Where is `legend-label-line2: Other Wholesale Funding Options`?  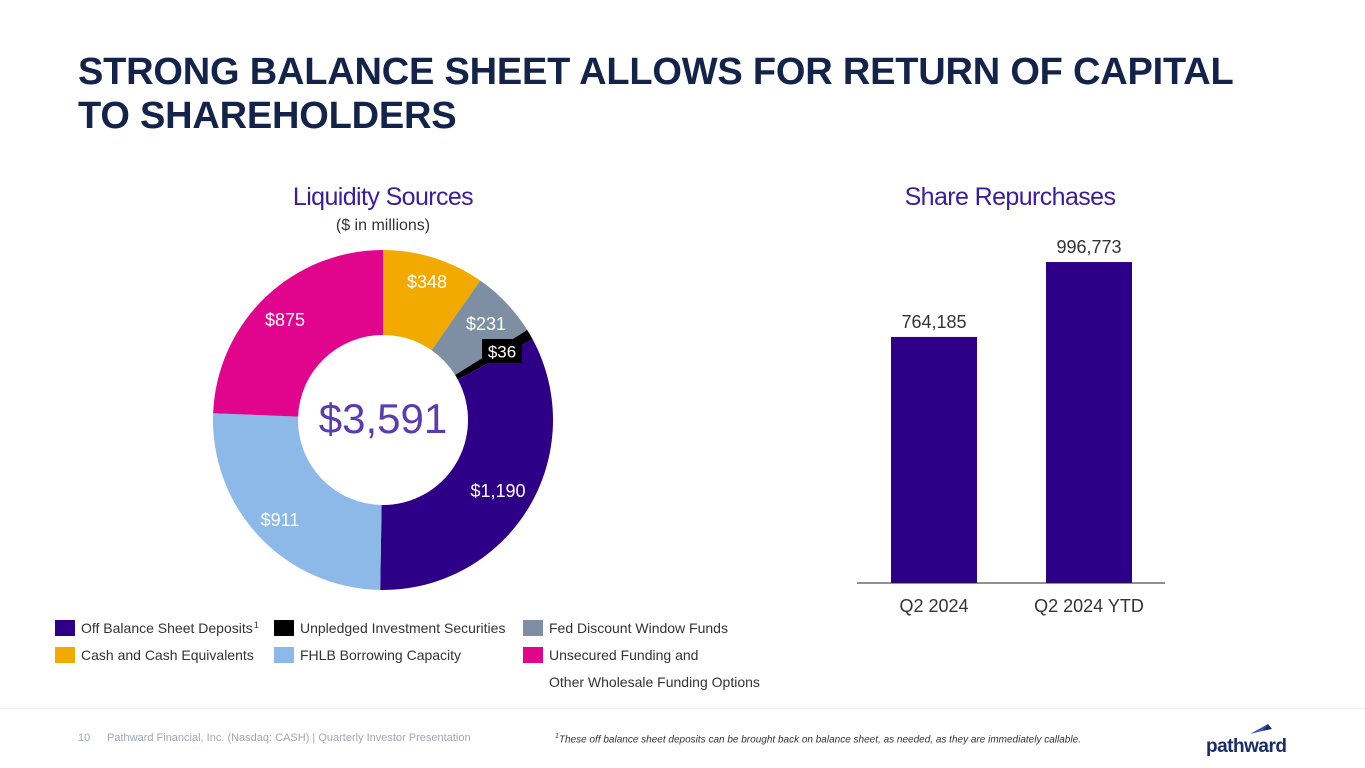
legend-label-line2: Other Wholesale Funding Options is located at coordinates (654, 682).